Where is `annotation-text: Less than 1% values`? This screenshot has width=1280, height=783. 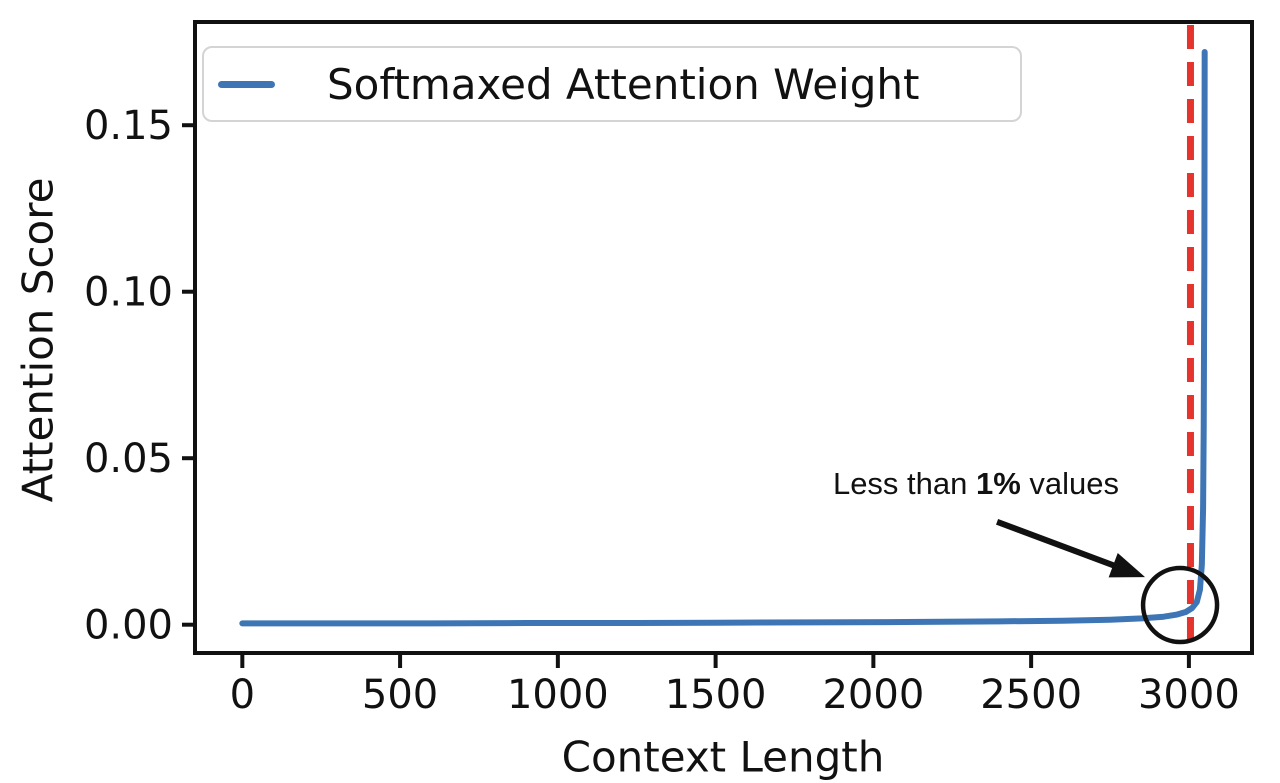
annotation-text: Less than 1% values is located at coordinates (976, 484).